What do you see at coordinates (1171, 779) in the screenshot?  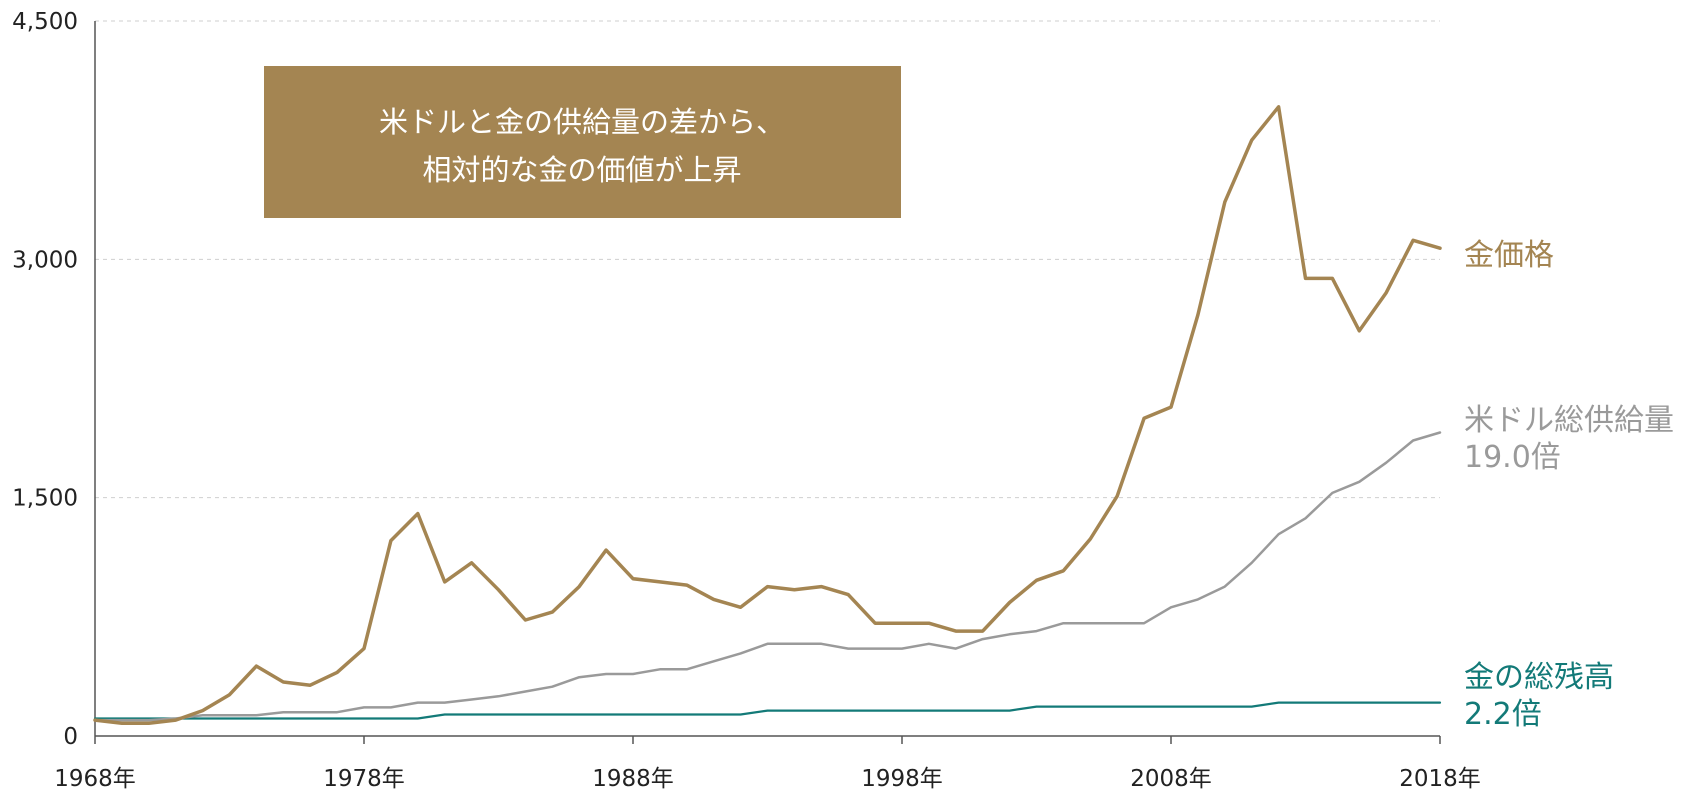 I see `x-tick-label: 2008年` at bounding box center [1171, 779].